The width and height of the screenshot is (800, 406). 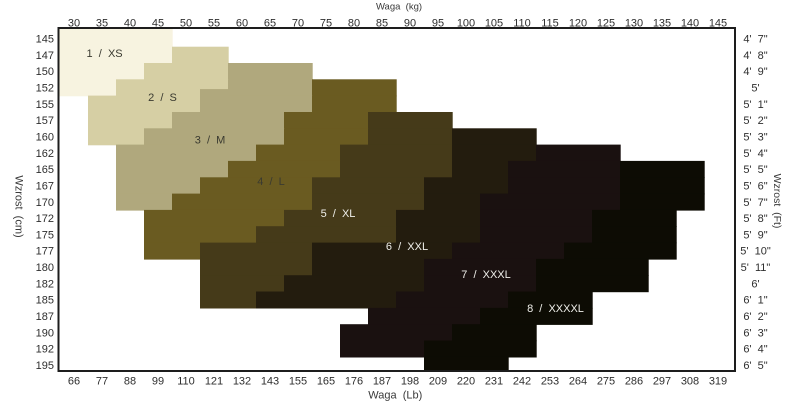 What do you see at coordinates (690, 382) in the screenshot?
I see `svg-text: 308` at bounding box center [690, 382].